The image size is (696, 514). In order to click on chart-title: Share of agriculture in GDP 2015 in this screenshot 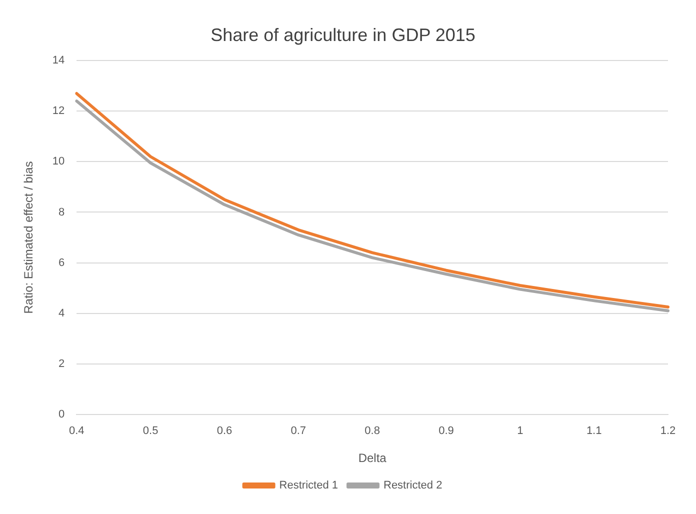, I will do `click(343, 34)`.